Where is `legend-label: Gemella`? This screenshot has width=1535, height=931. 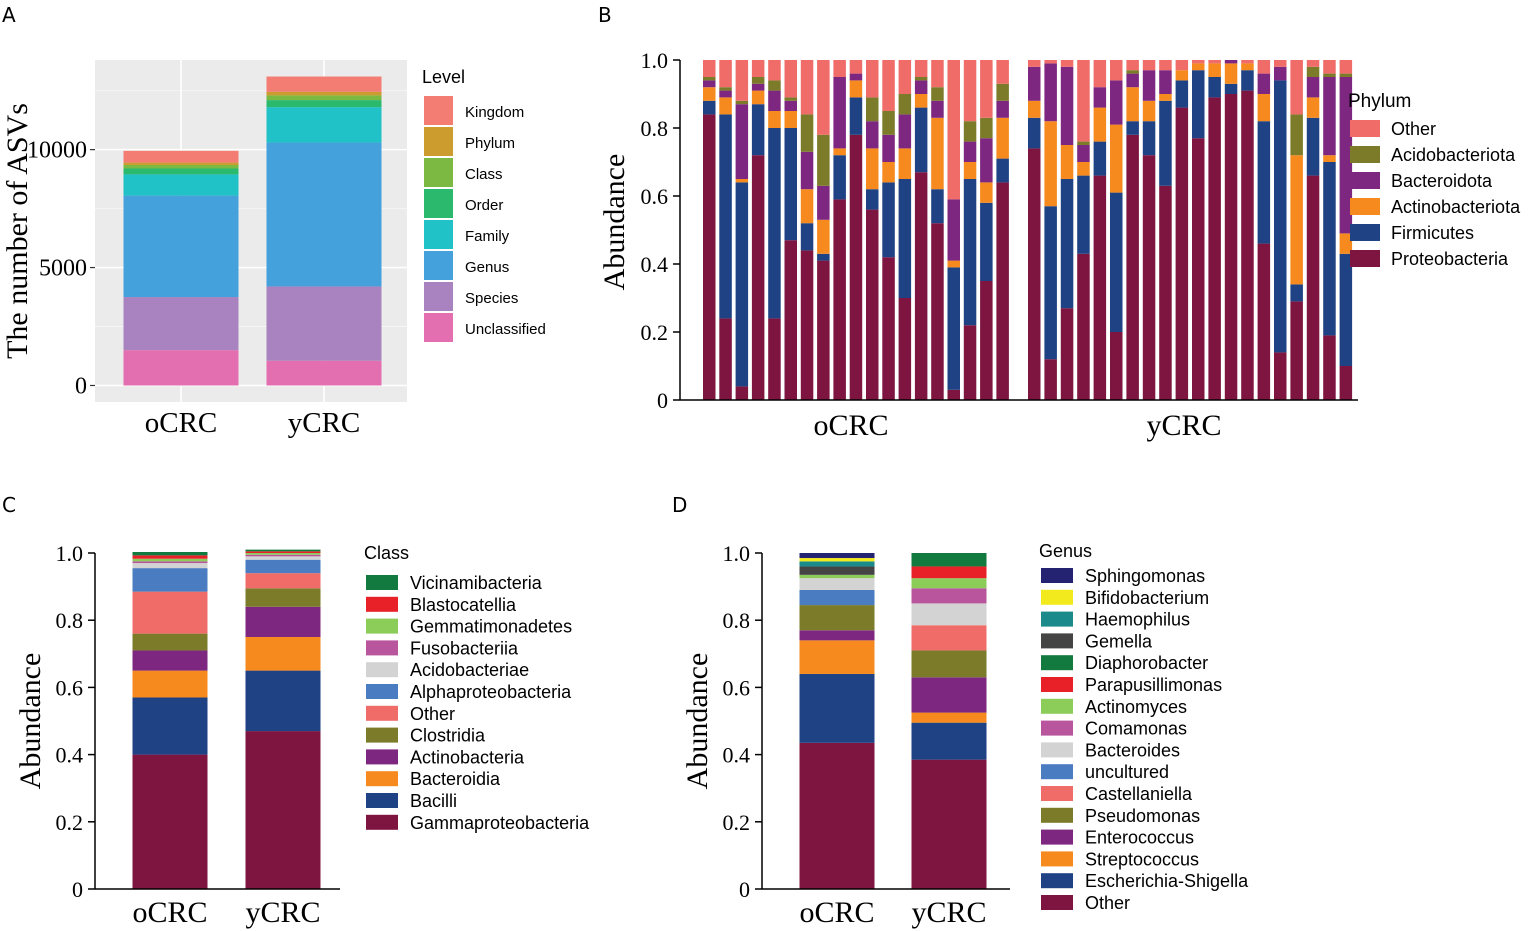 legend-label: Gemella is located at coordinates (1119, 641).